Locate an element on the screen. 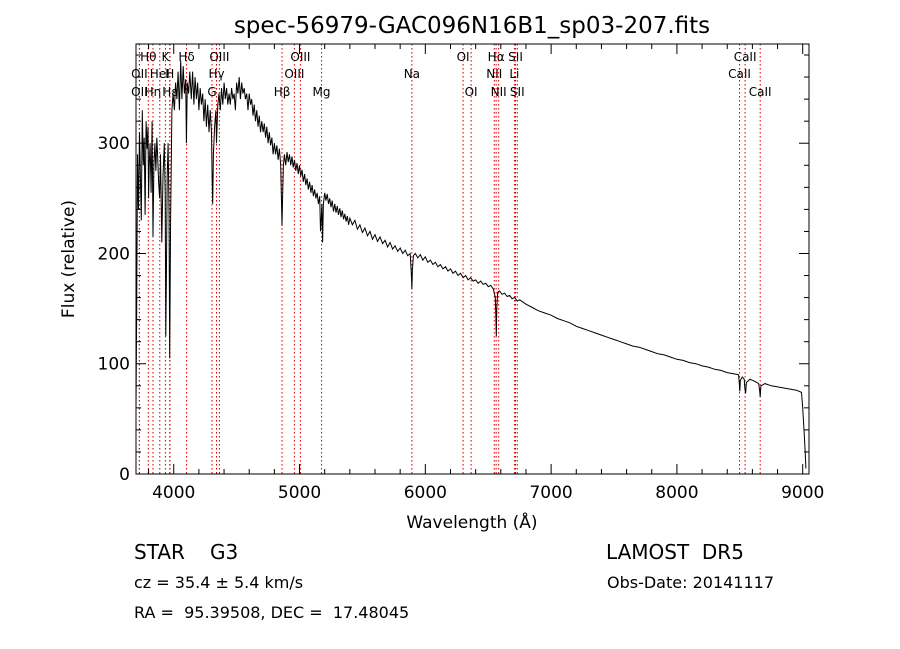 This screenshot has height=649, width=900. spectral-line-label: G is located at coordinates (211, 92).